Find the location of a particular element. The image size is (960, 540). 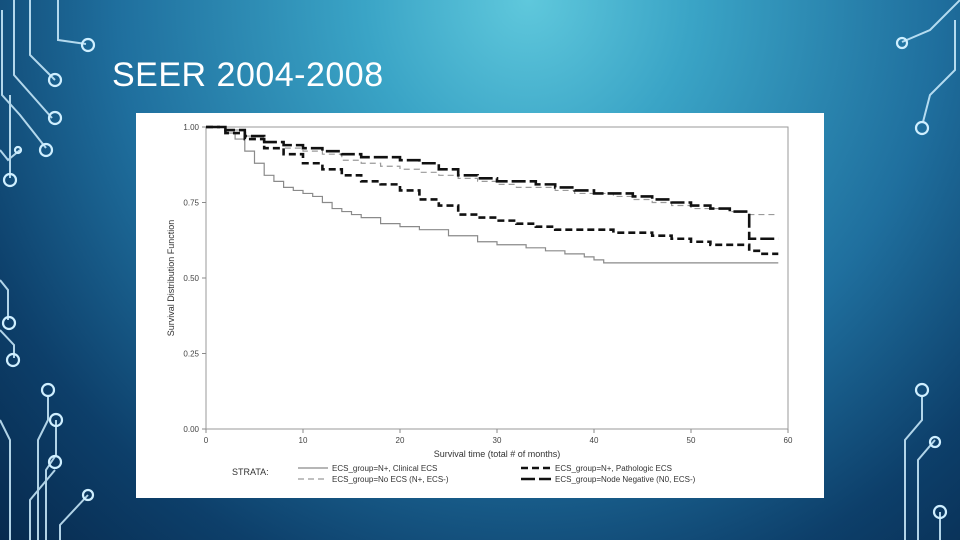

x-tick-label: 30 is located at coordinates (497, 440).